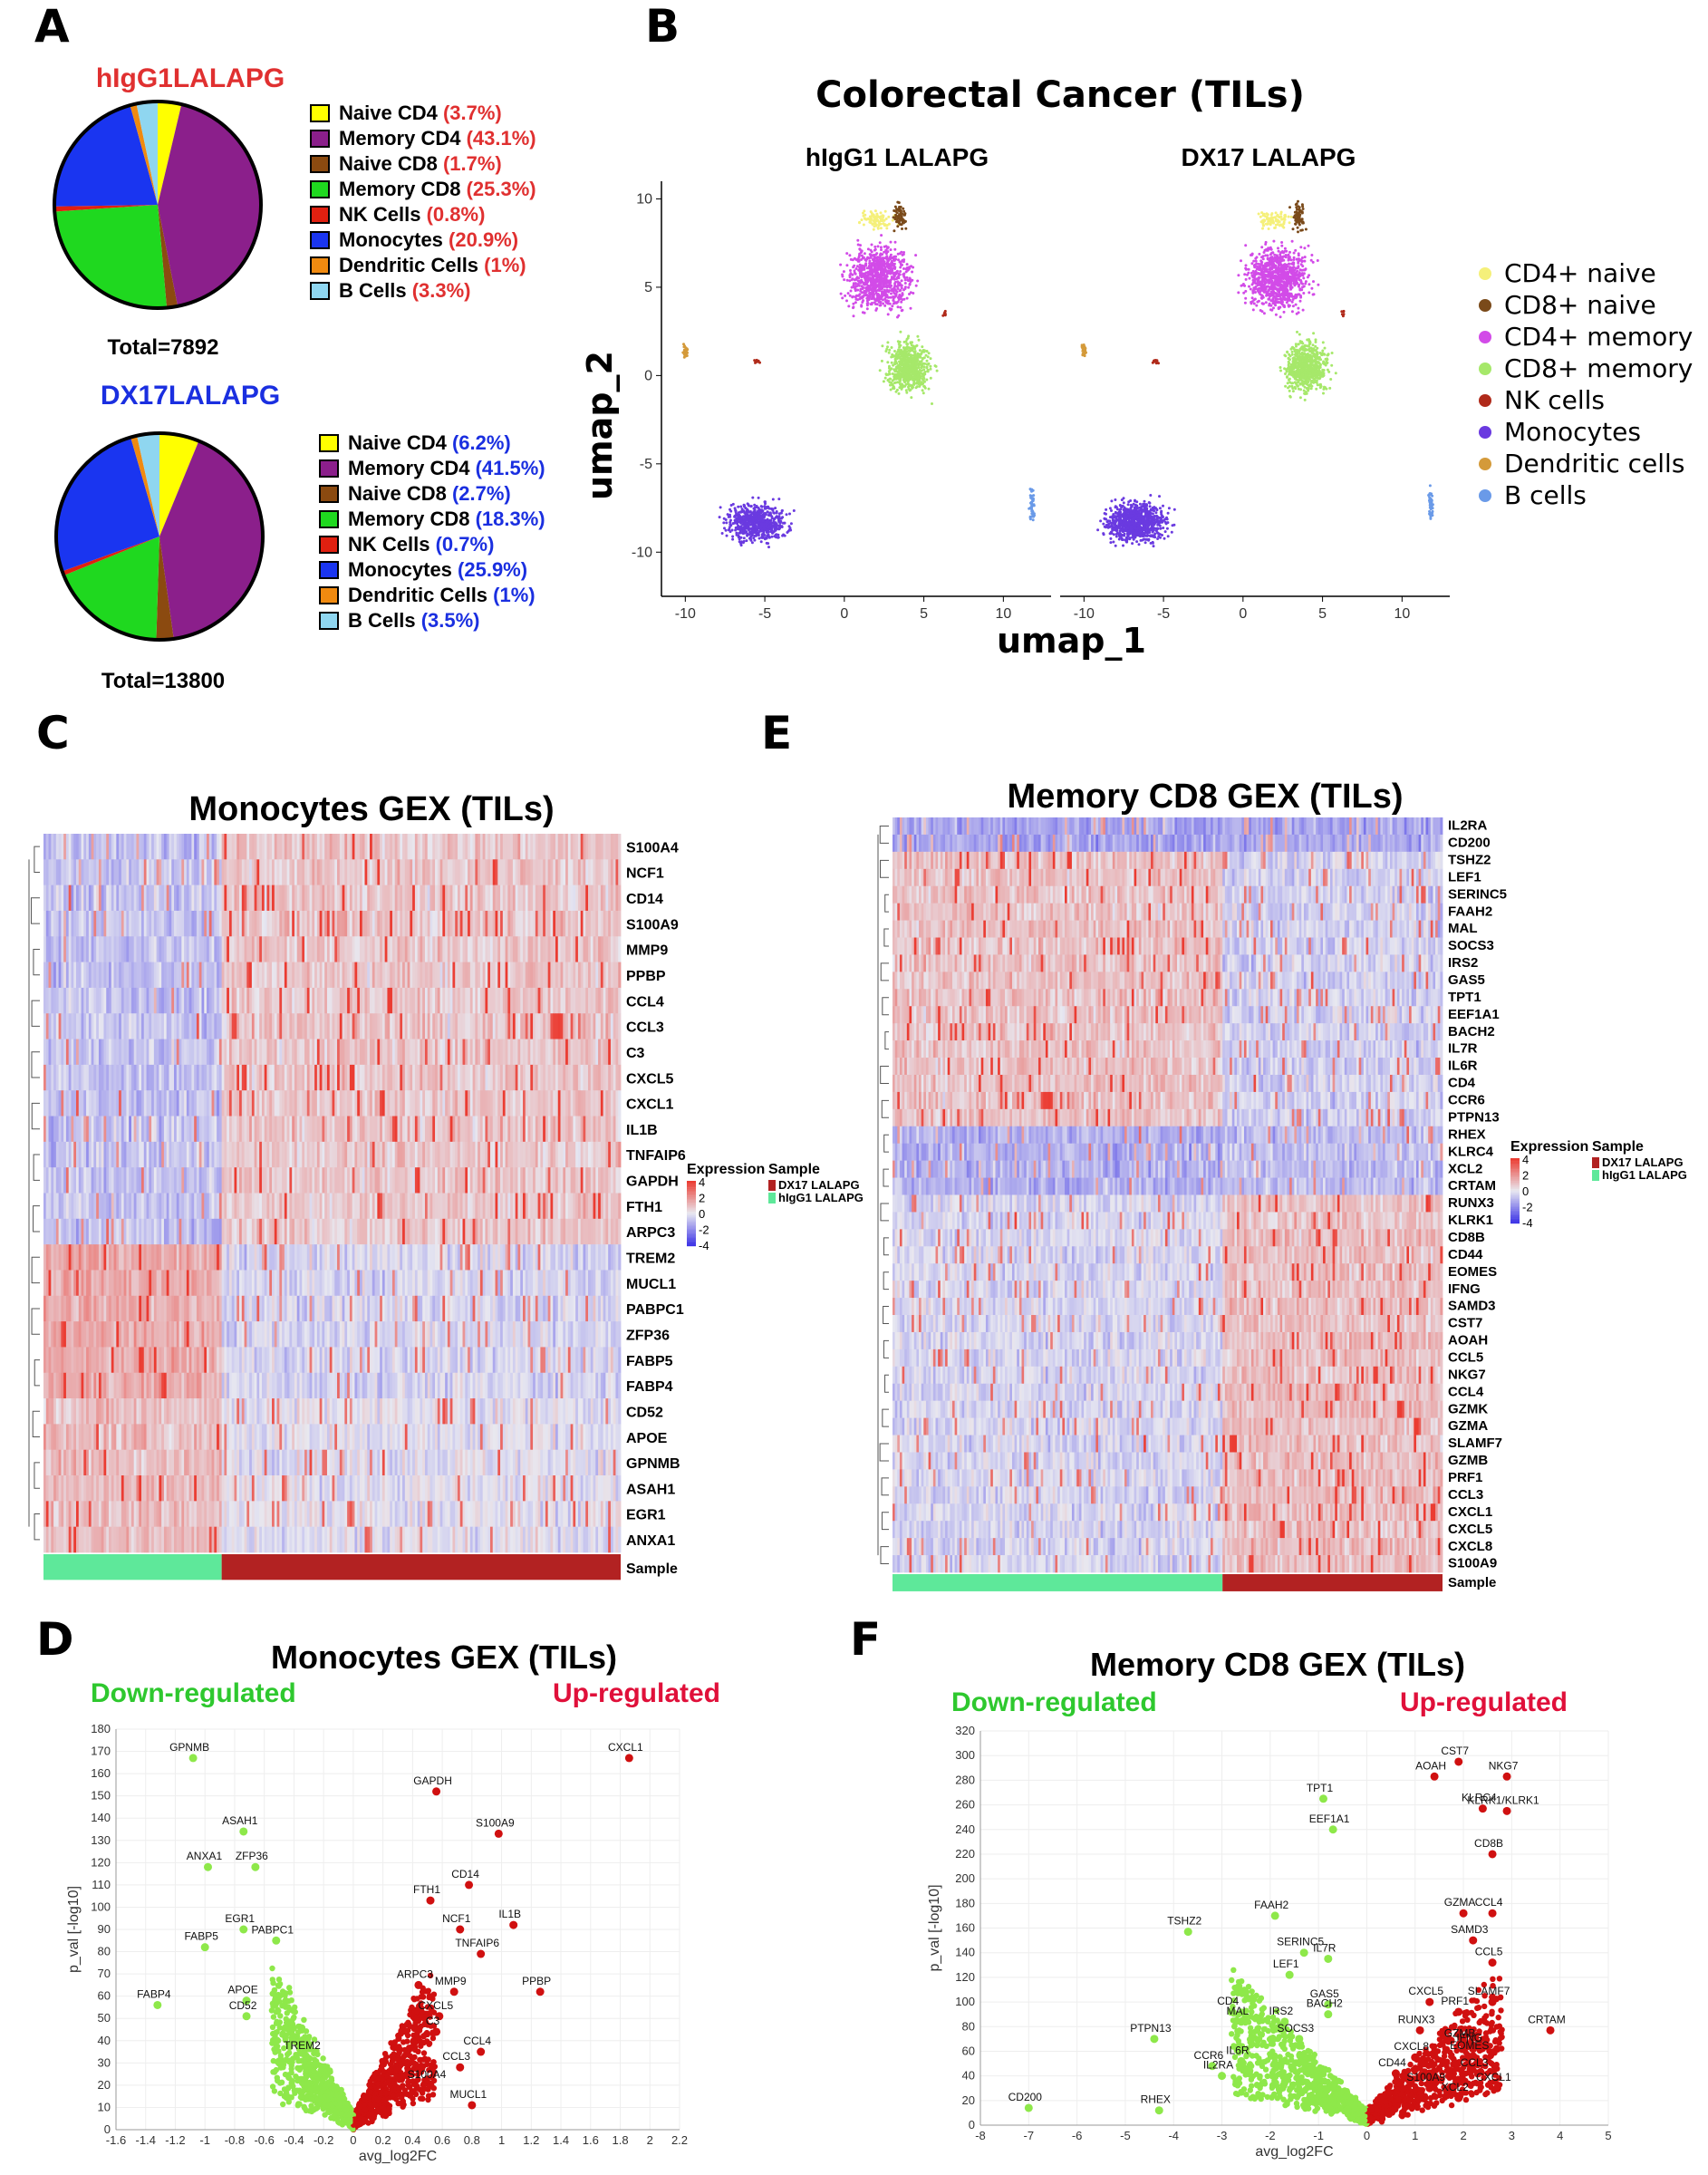 The width and height of the screenshot is (1708, 2175). What do you see at coordinates (644, 199) in the screenshot?
I see `umap-y-tick-label: 10` at bounding box center [644, 199].